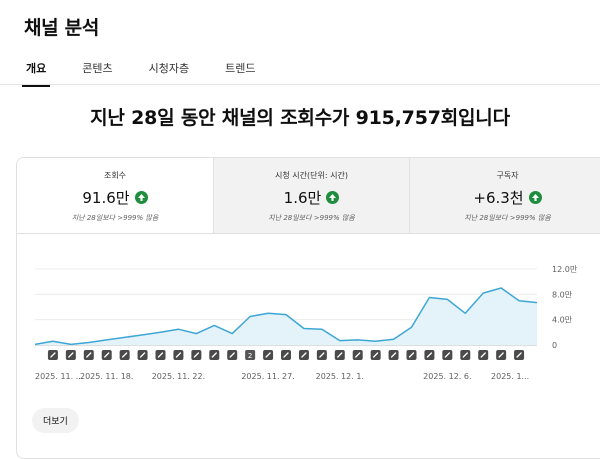 This screenshot has height=459, width=600. What do you see at coordinates (498, 198) in the screenshot?
I see `metric-value: +6.3천` at bounding box center [498, 198].